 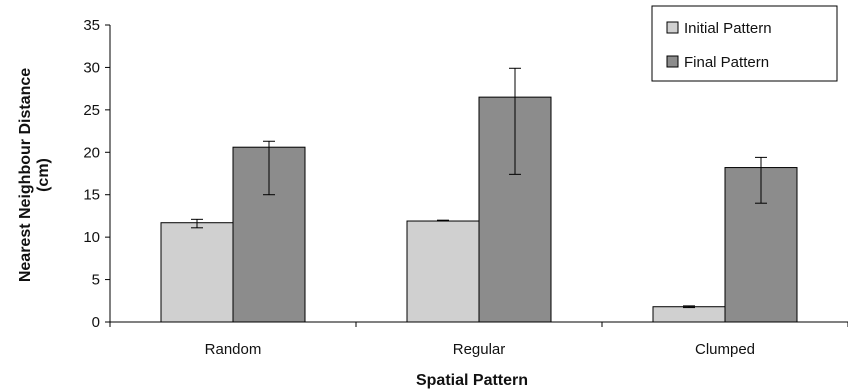 I want to click on y-tick-label-20: 20, so click(x=91, y=152).